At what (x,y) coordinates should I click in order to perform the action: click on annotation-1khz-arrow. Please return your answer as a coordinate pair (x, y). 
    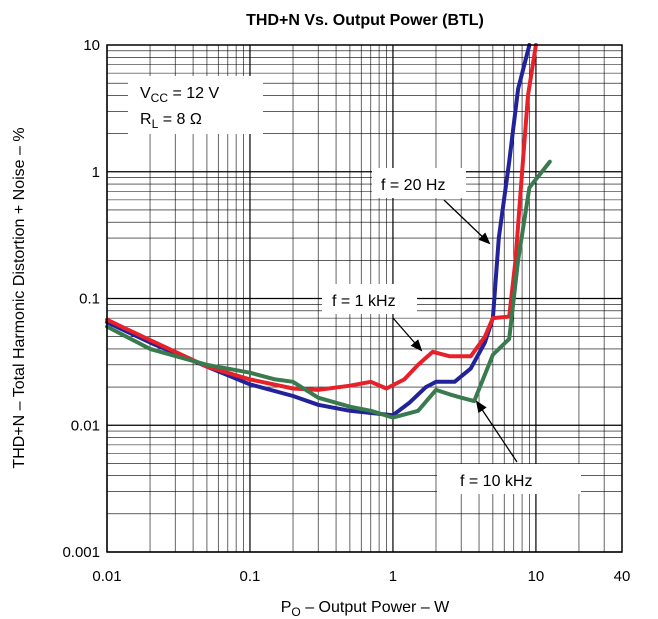
    Looking at the image, I should click on (407, 334).